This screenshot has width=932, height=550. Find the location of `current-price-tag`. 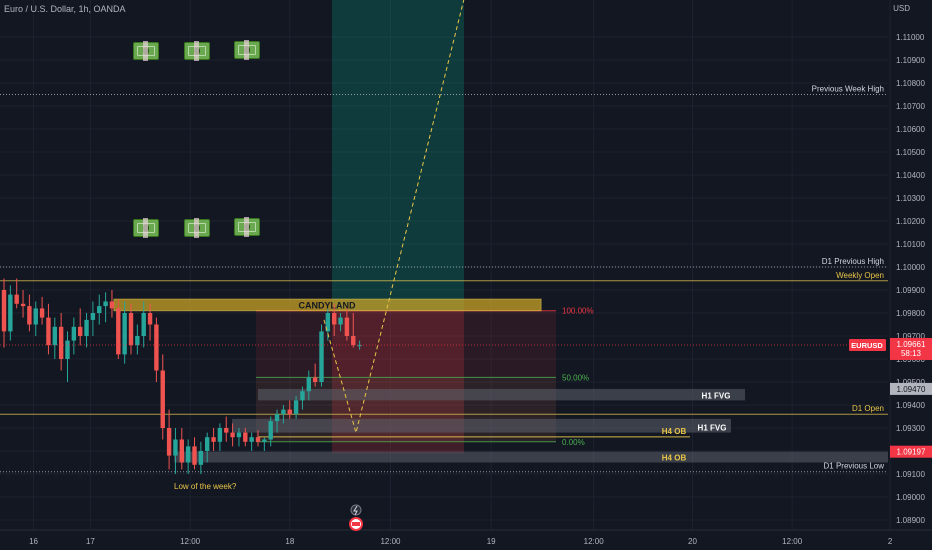

current-price-tag is located at coordinates (911, 348).